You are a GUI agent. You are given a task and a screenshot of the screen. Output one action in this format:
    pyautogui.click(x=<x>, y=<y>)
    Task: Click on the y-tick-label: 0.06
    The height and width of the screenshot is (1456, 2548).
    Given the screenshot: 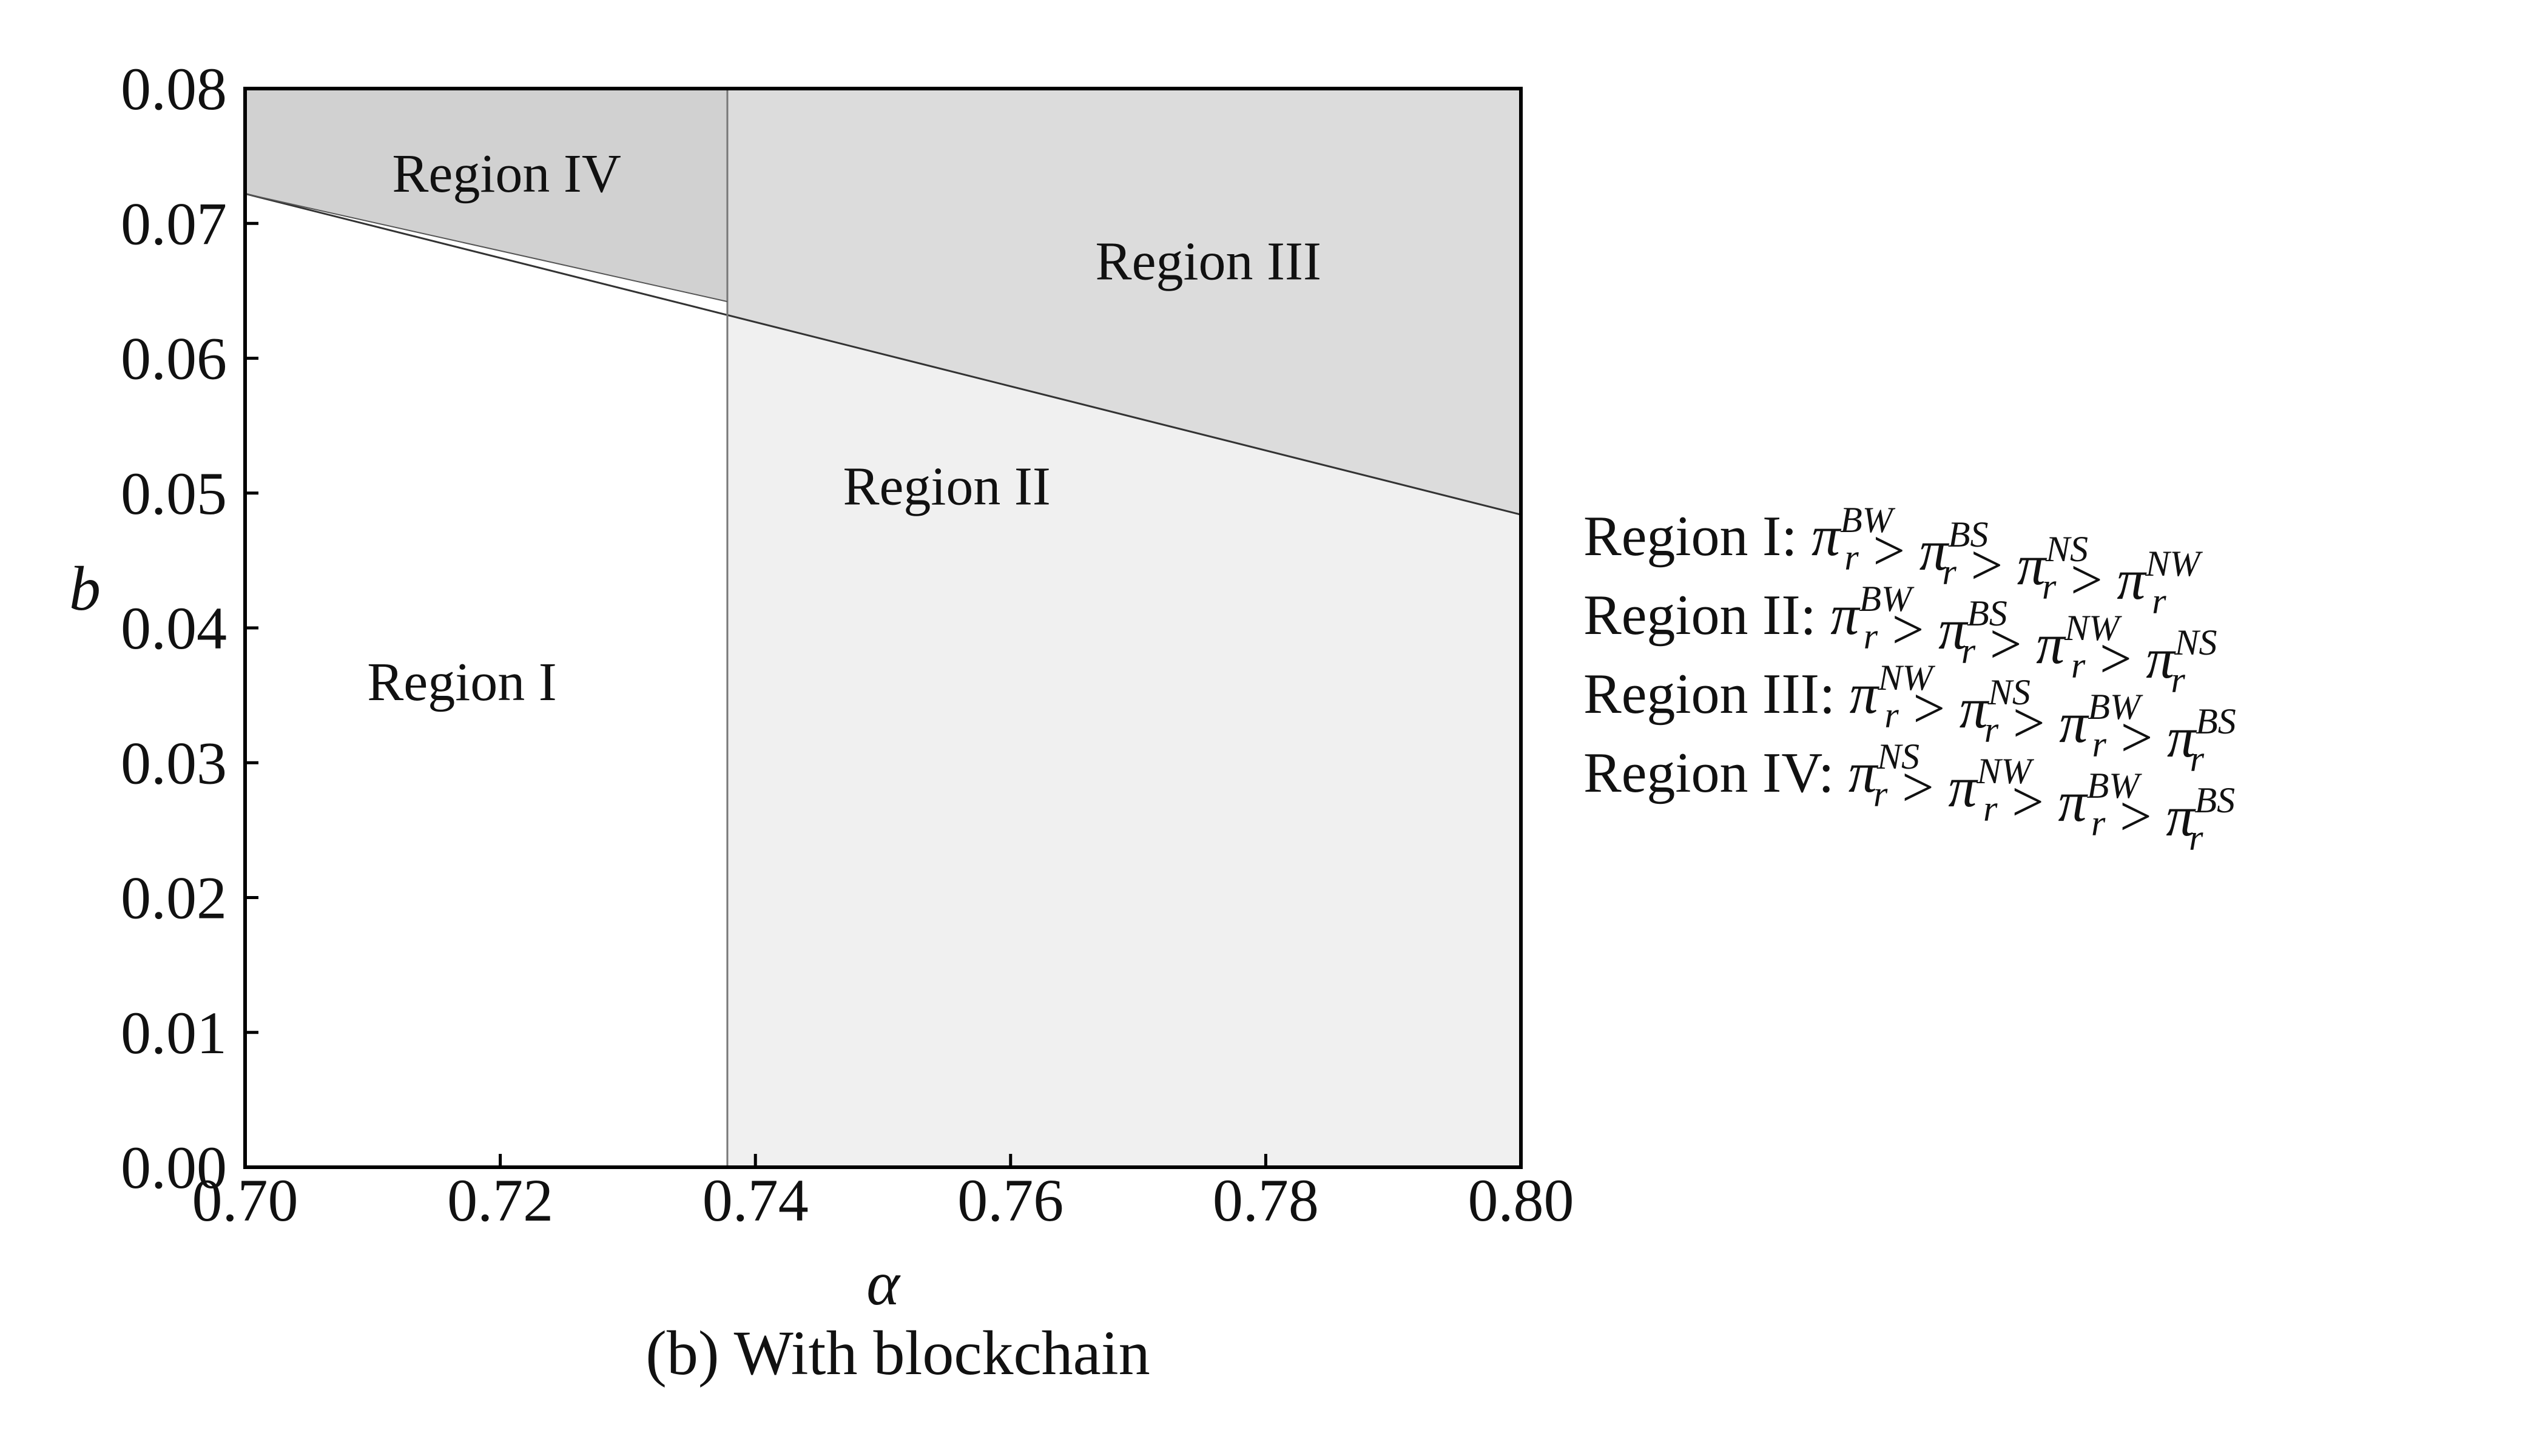 What is the action you would take?
    pyautogui.click(x=174, y=359)
    